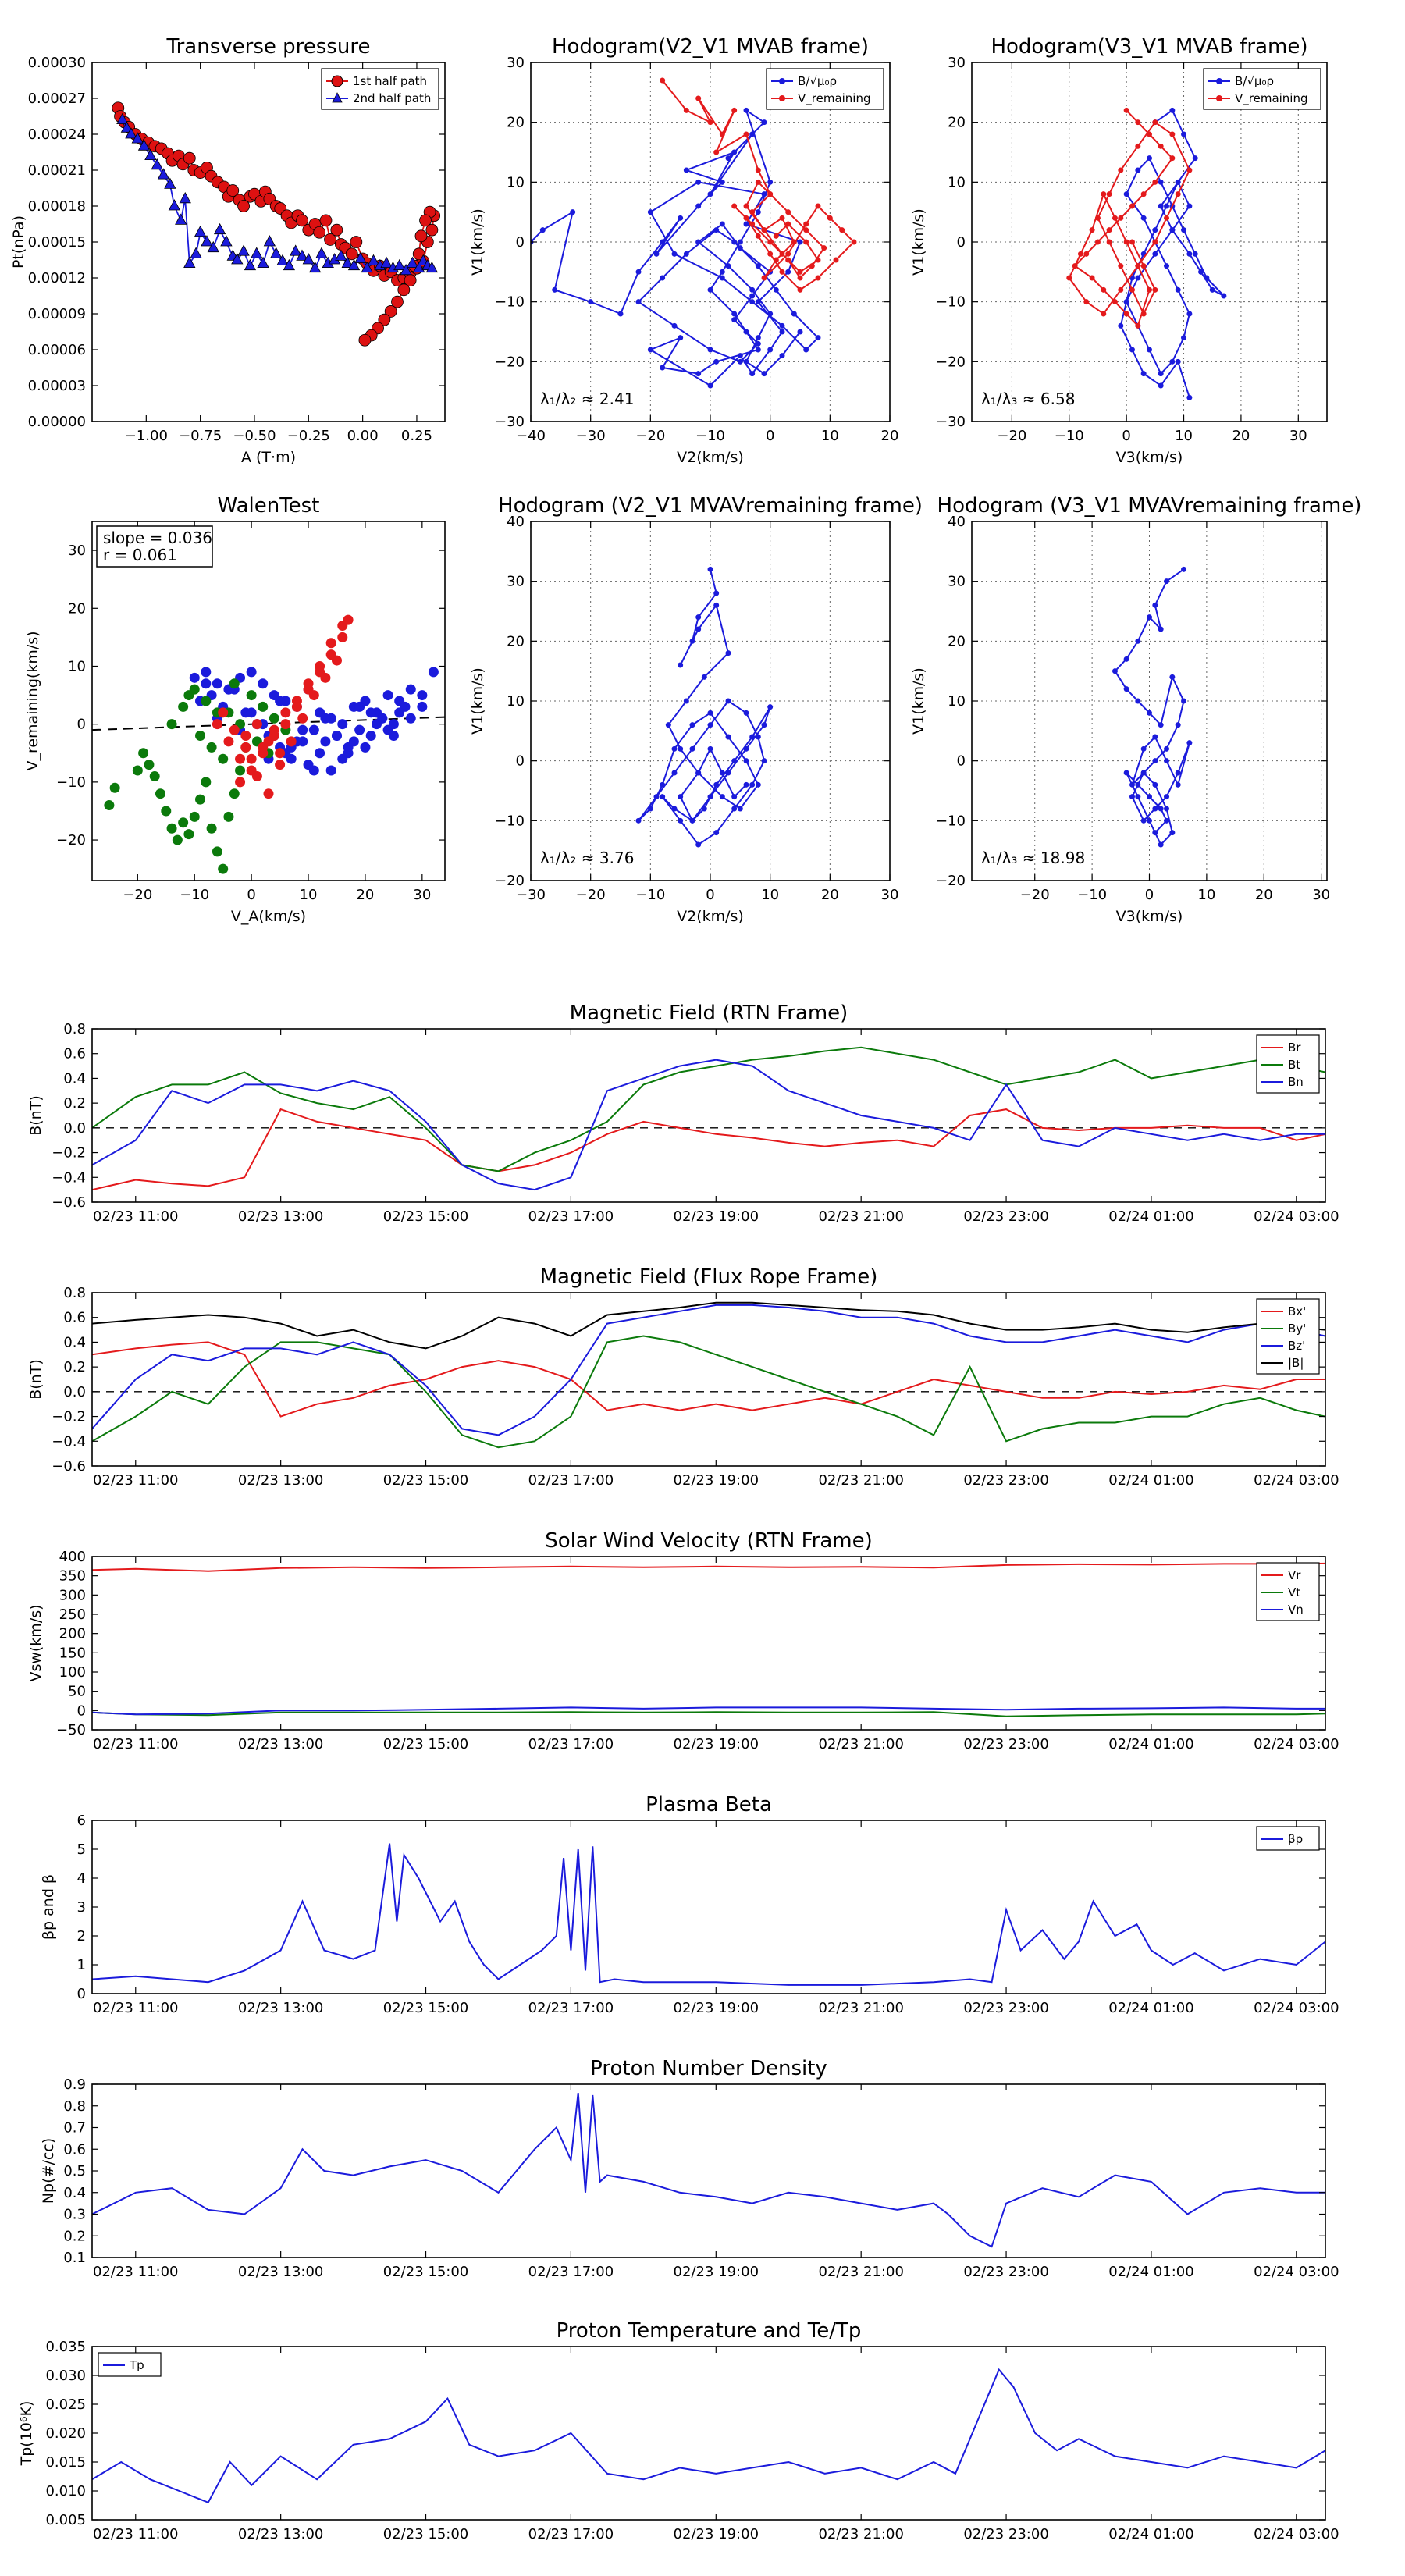 The width and height of the screenshot is (1405, 2576). Describe the element at coordinates (338, 97) in the screenshot. I see `legend-marker` at that location.